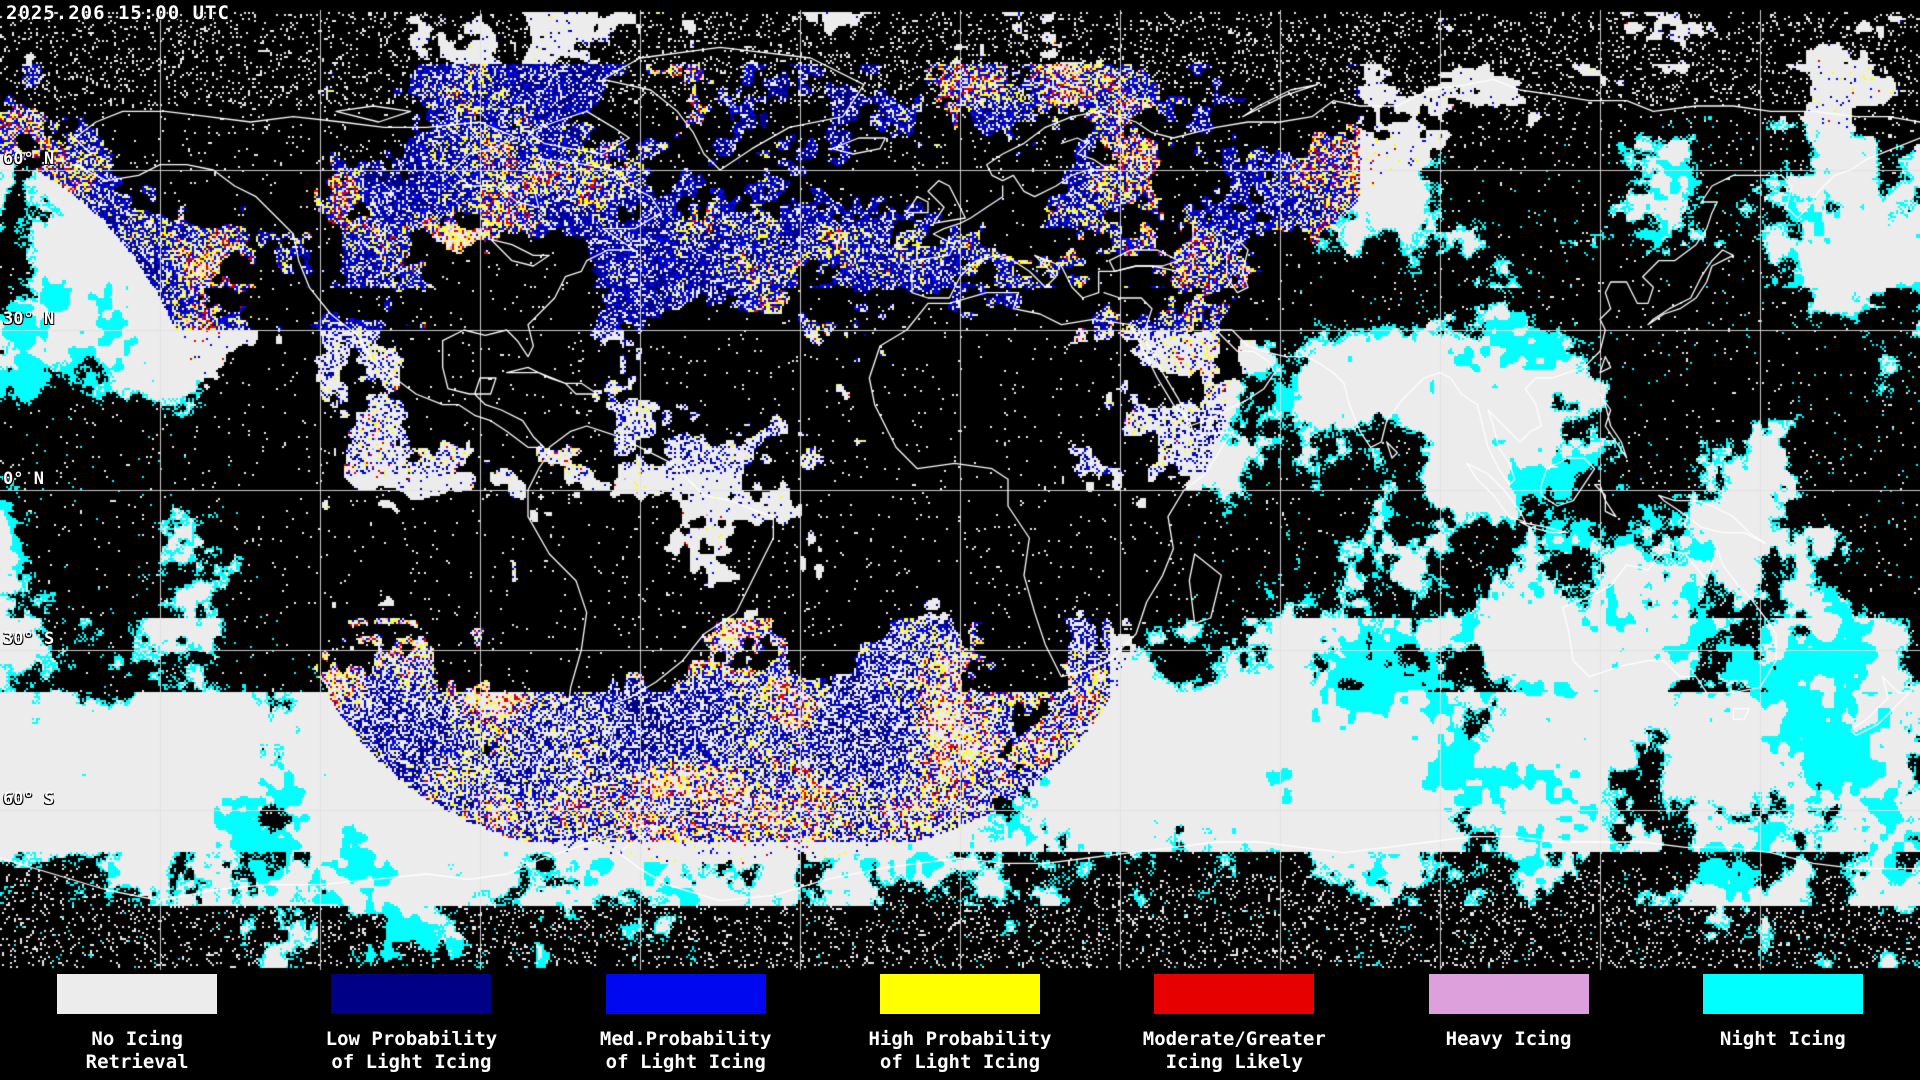 The width and height of the screenshot is (1920, 1080). Describe the element at coordinates (411, 994) in the screenshot. I see `legend-swatch-low-prob` at that location.